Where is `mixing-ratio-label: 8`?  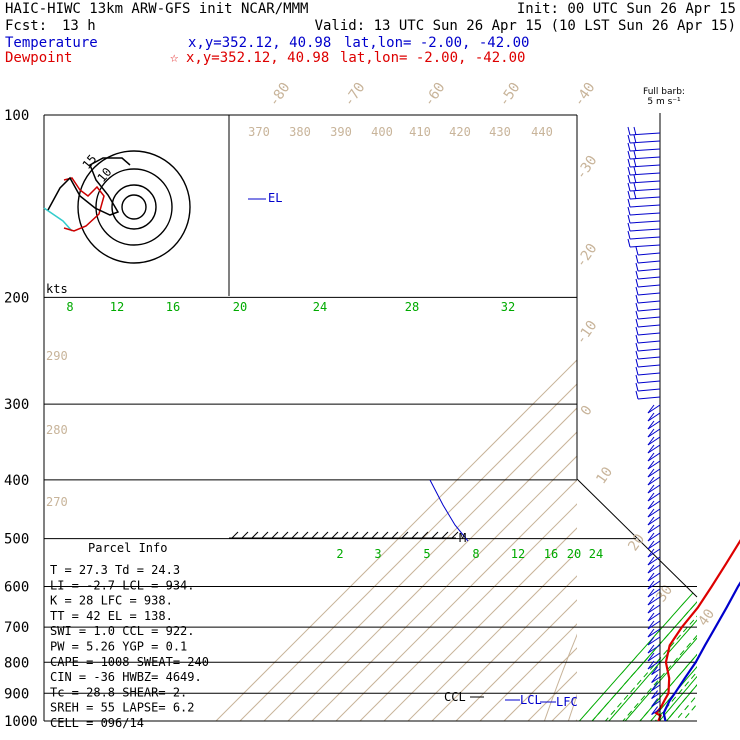 mixing-ratio-label: 8 is located at coordinates (69, 307).